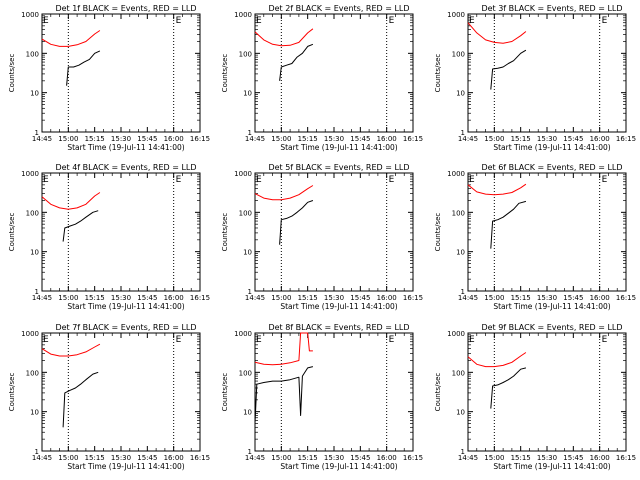 The height and width of the screenshot is (480, 640). What do you see at coordinates (338, 327) in the screenshot?
I see `chart-title: Det 8f BLACK = Events, RED = LLD` at bounding box center [338, 327].